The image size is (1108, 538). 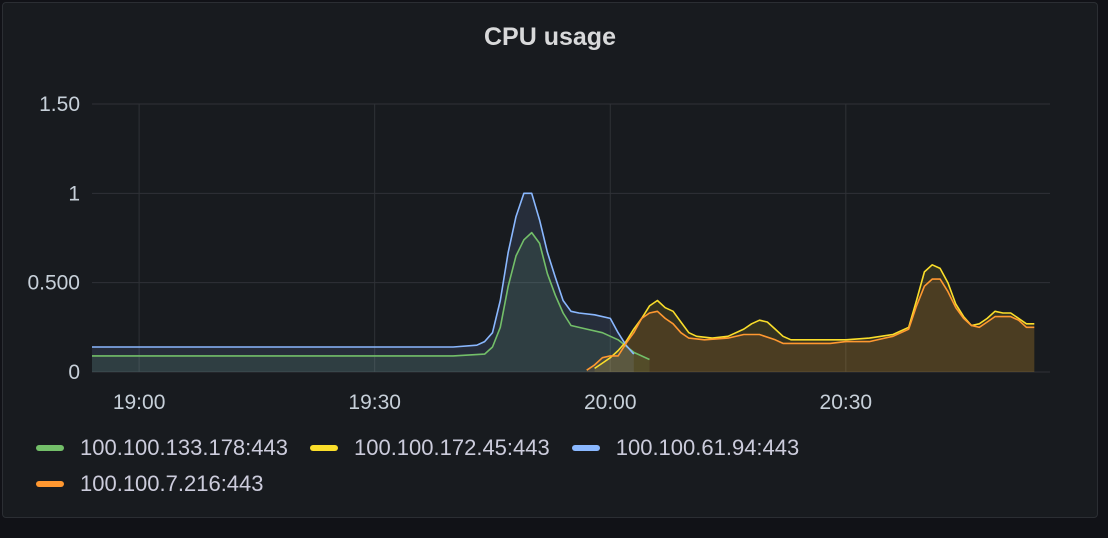 I want to click on legend-label: 100.100.133.178:443, so click(x=184, y=447).